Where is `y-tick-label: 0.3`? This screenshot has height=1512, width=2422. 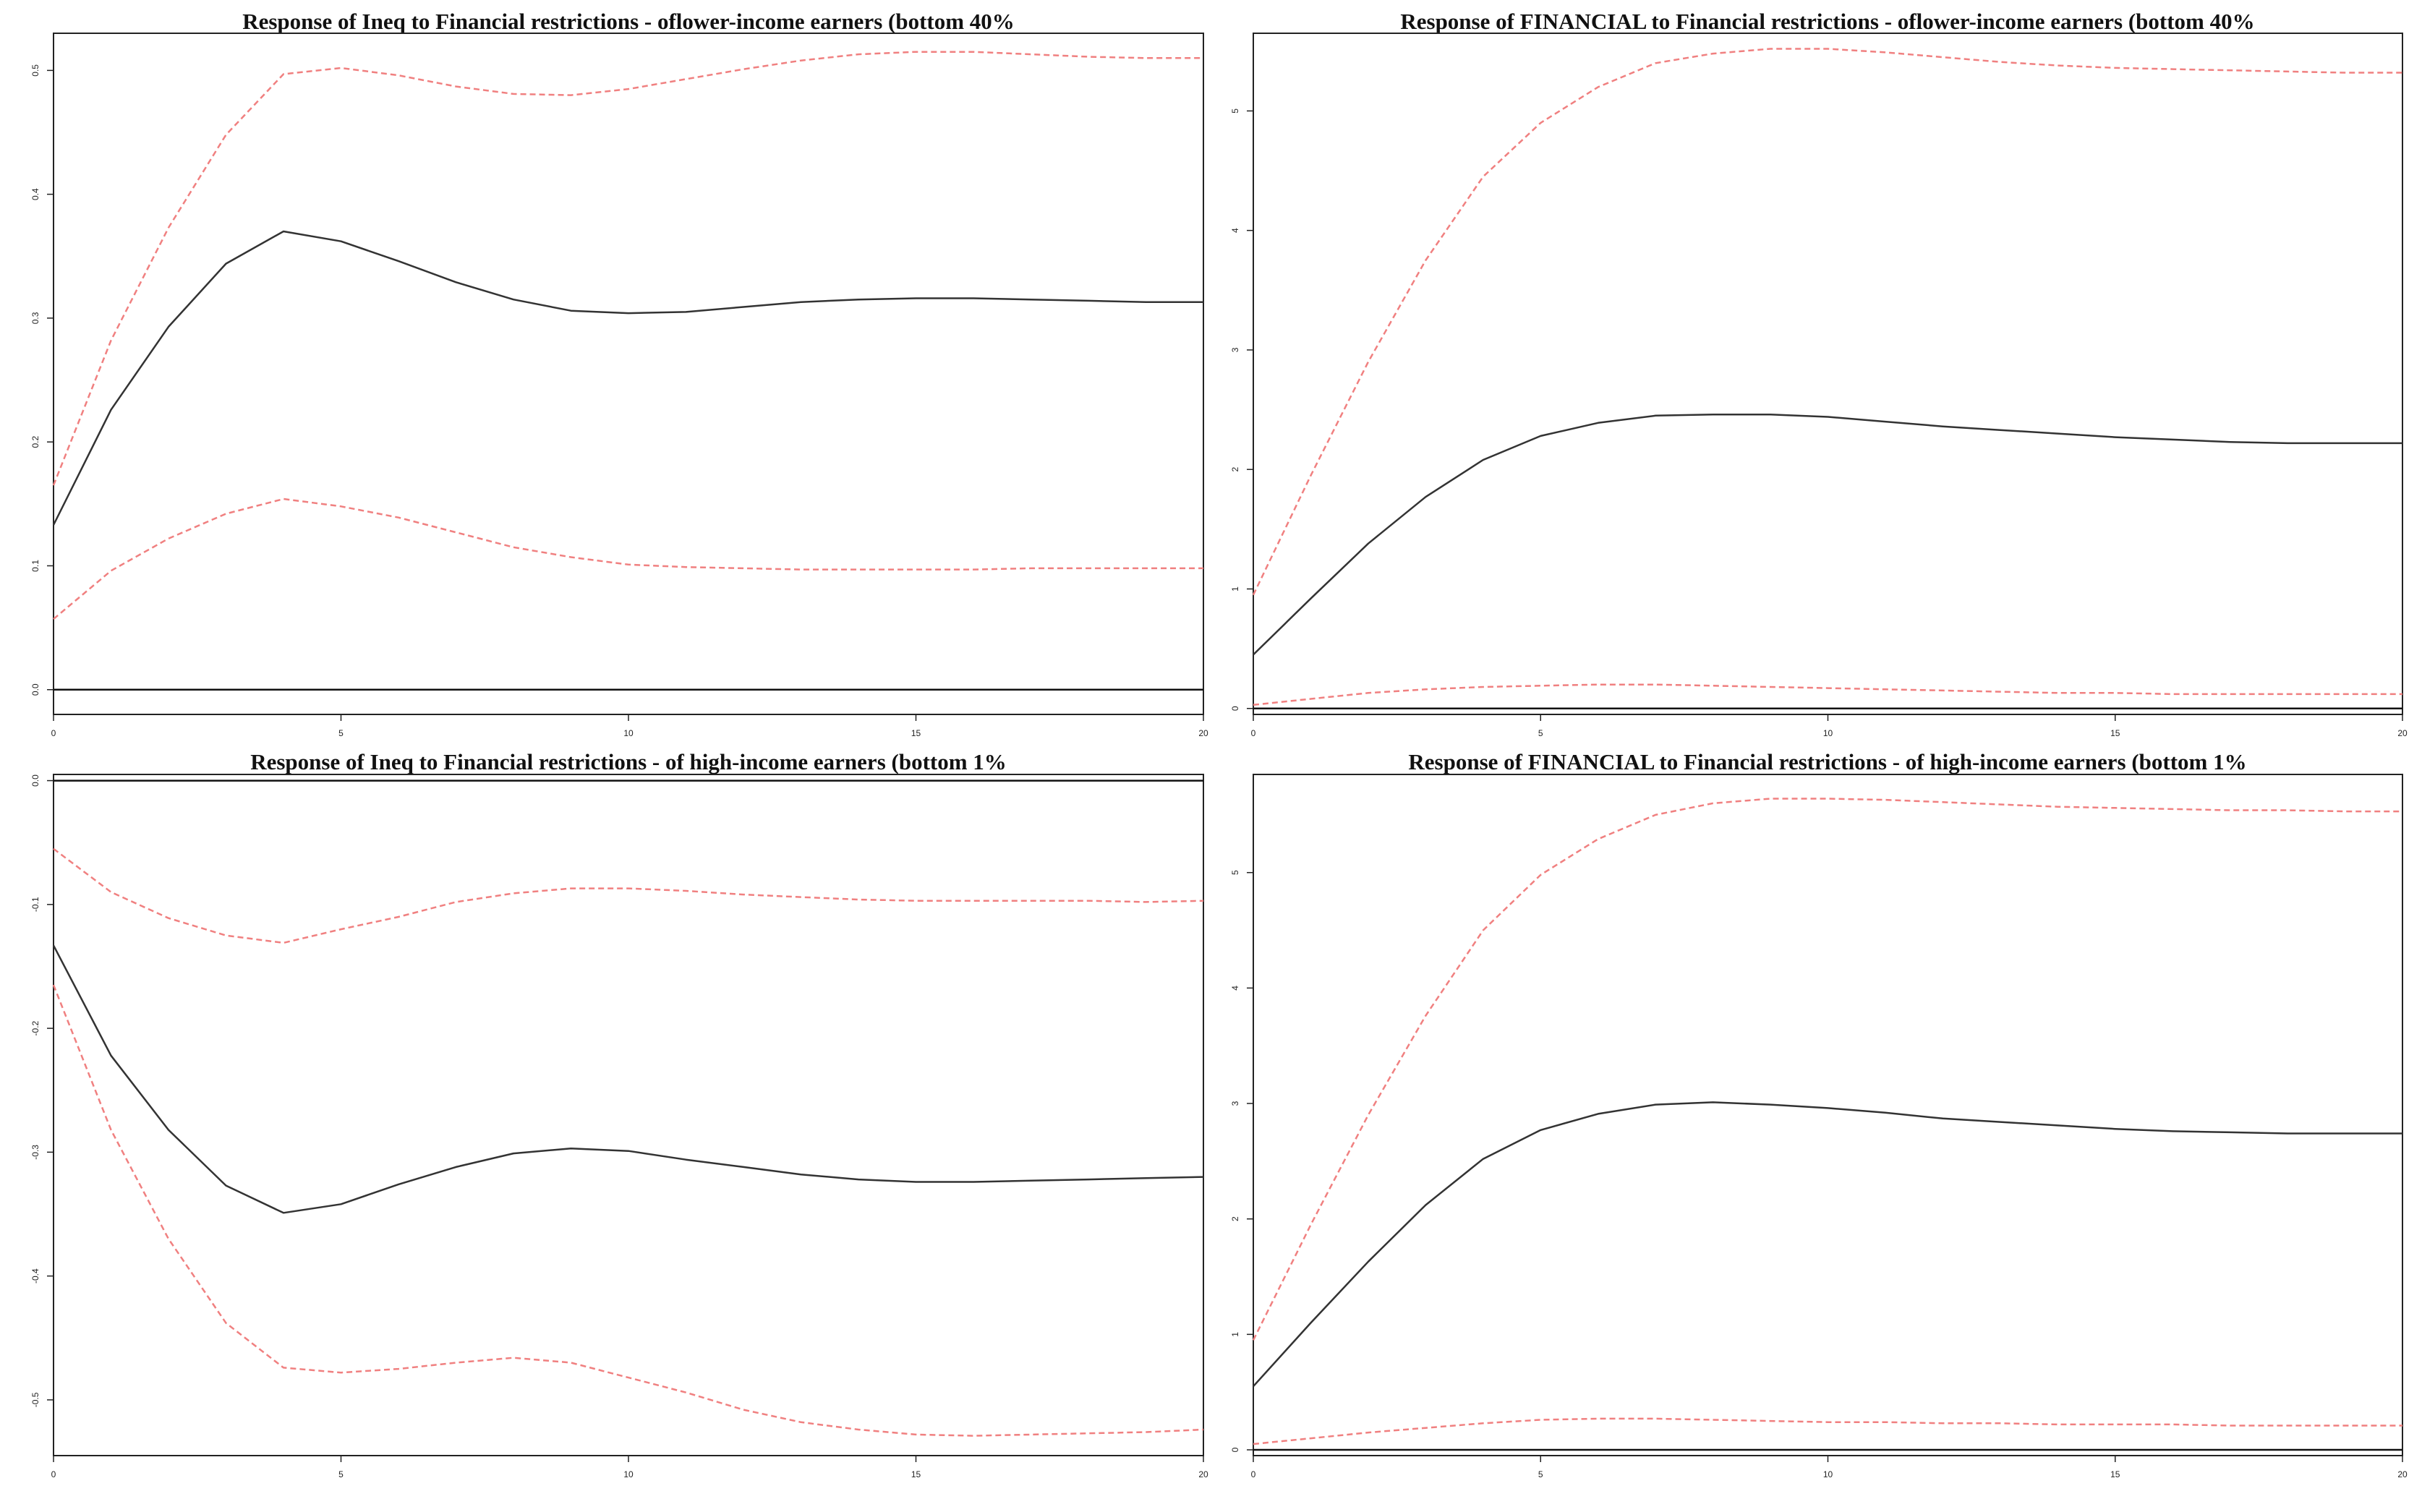
y-tick-label: 0.3 is located at coordinates (35, 318).